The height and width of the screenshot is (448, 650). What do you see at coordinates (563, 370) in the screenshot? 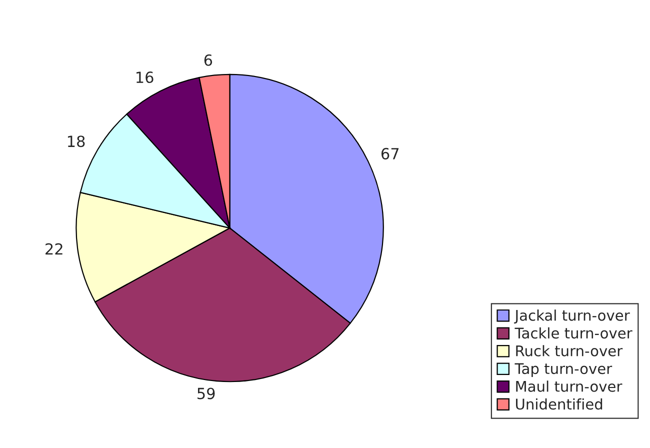
I see `legend-label: Tap turn-over` at bounding box center [563, 370].